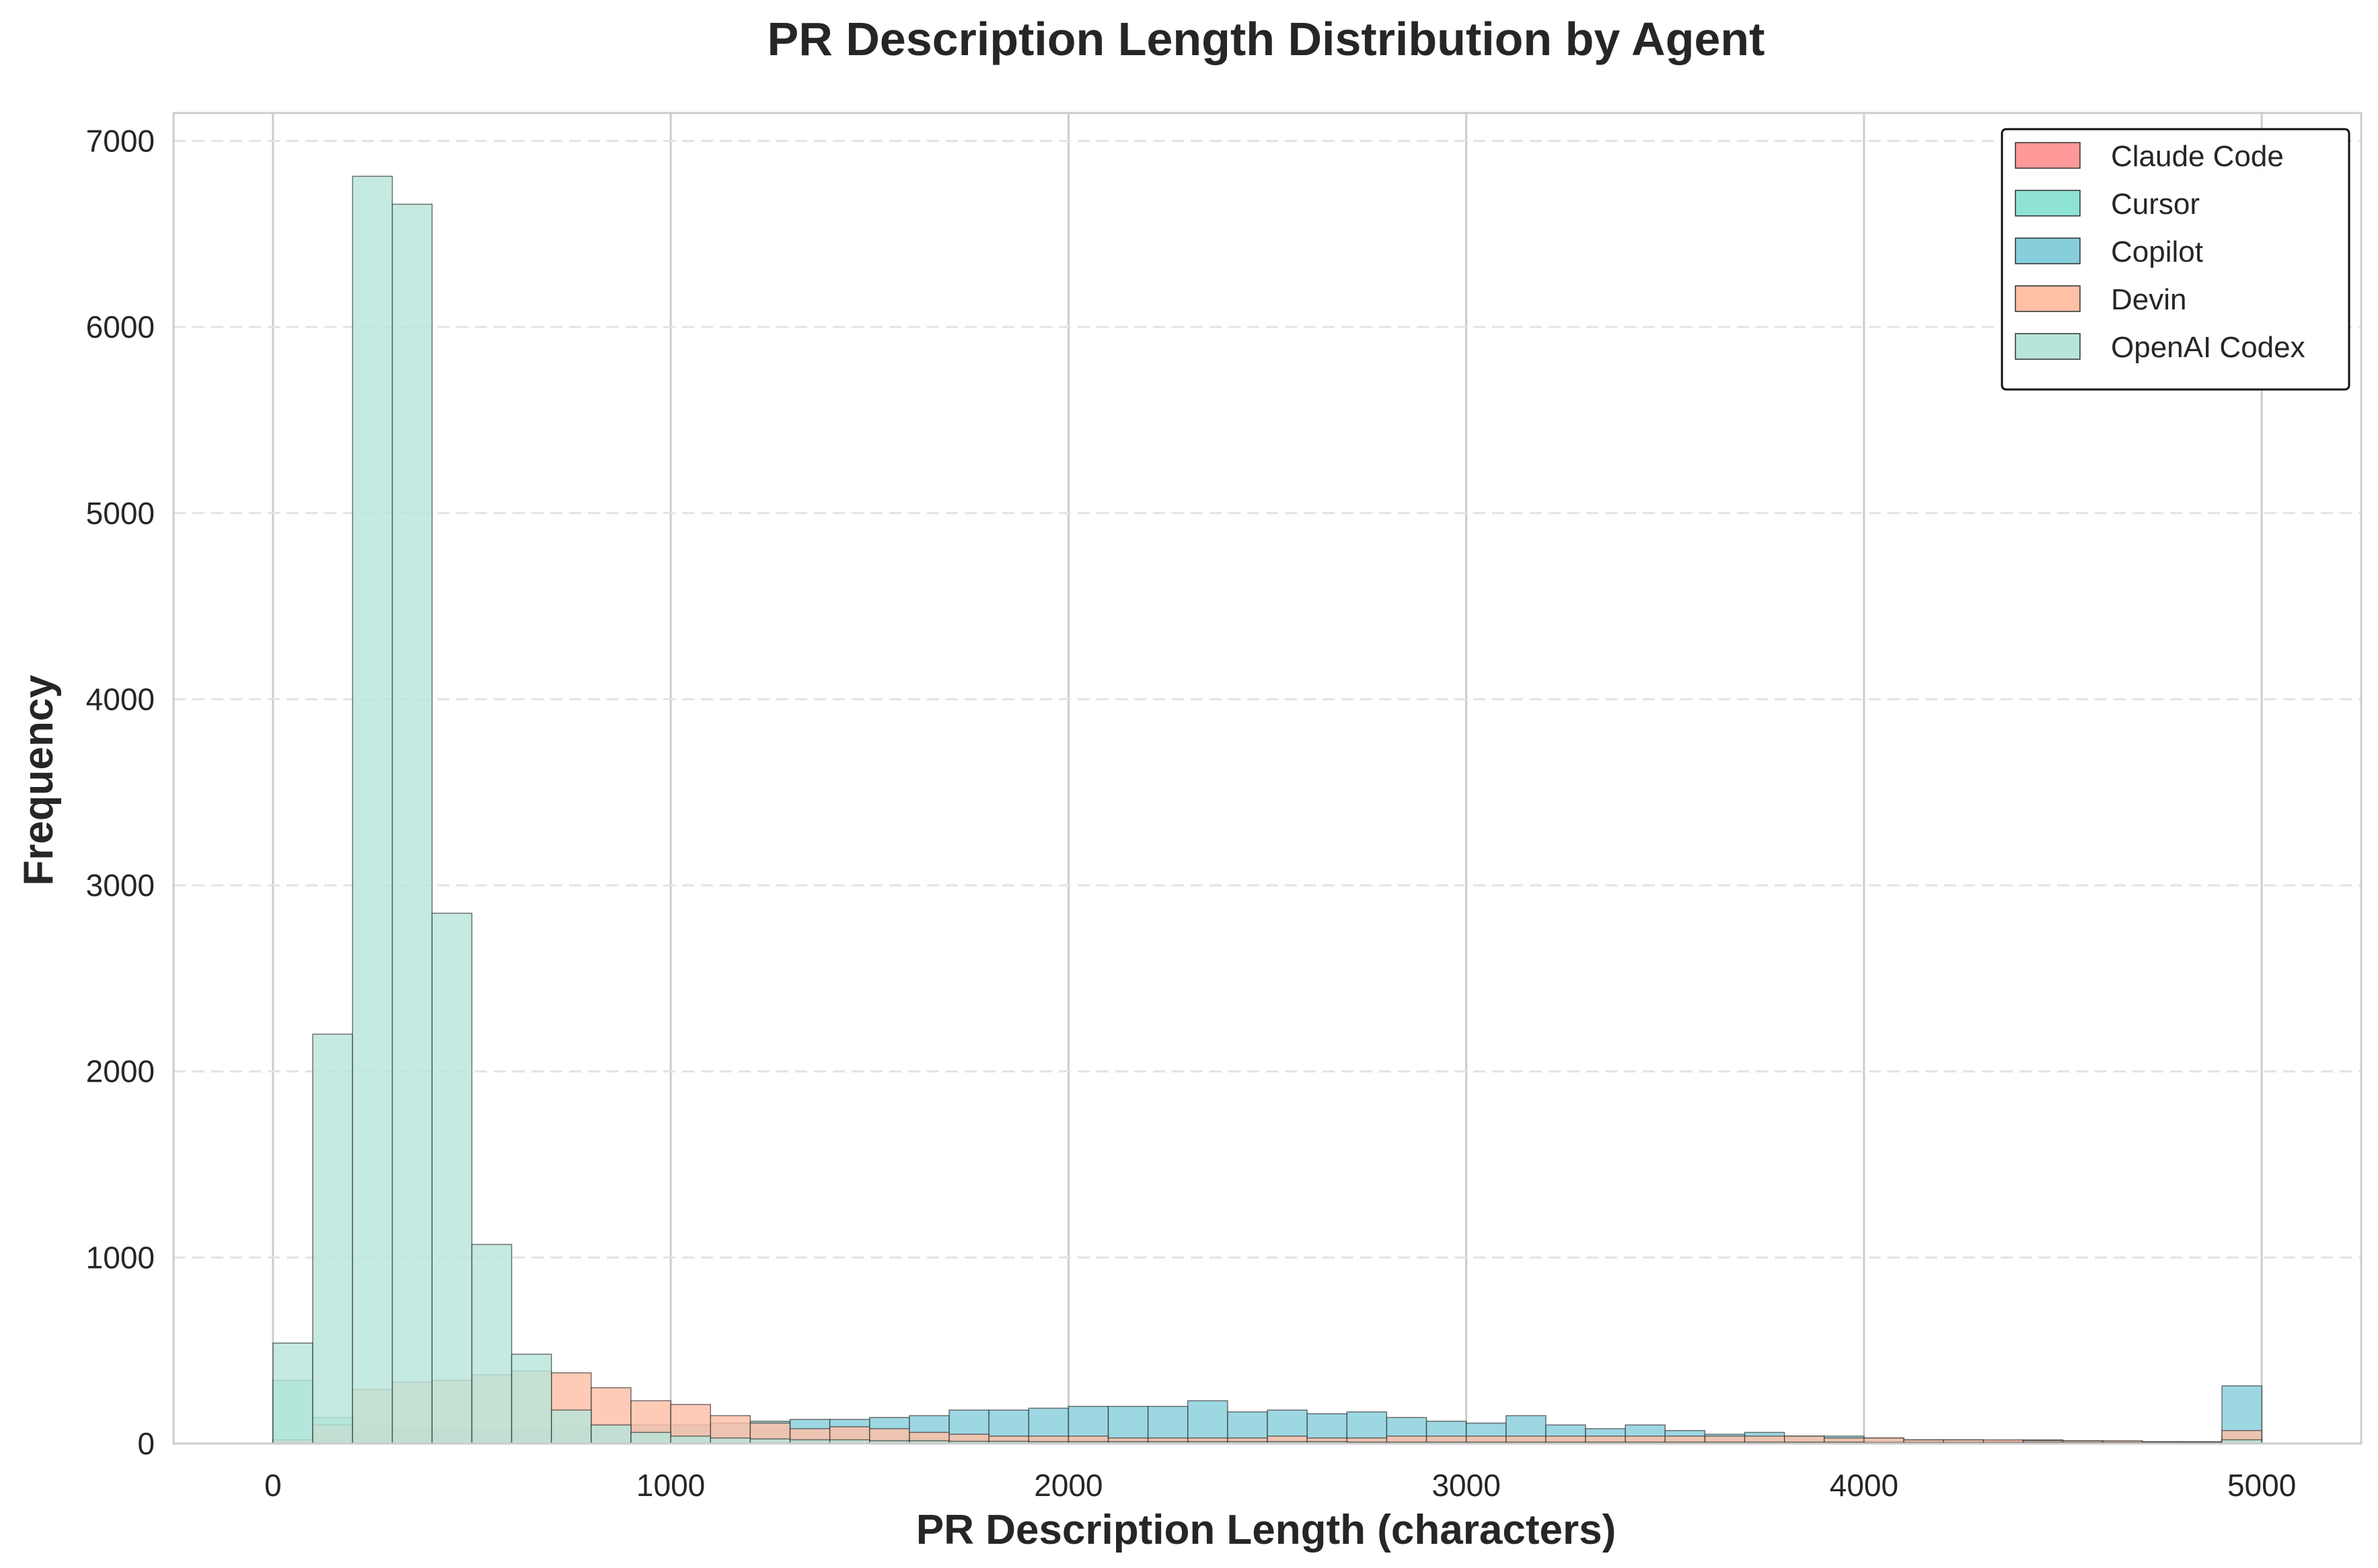 The width and height of the screenshot is (2378, 1568). I want to click on legend-item: OpenAI Codex, so click(2160, 347).